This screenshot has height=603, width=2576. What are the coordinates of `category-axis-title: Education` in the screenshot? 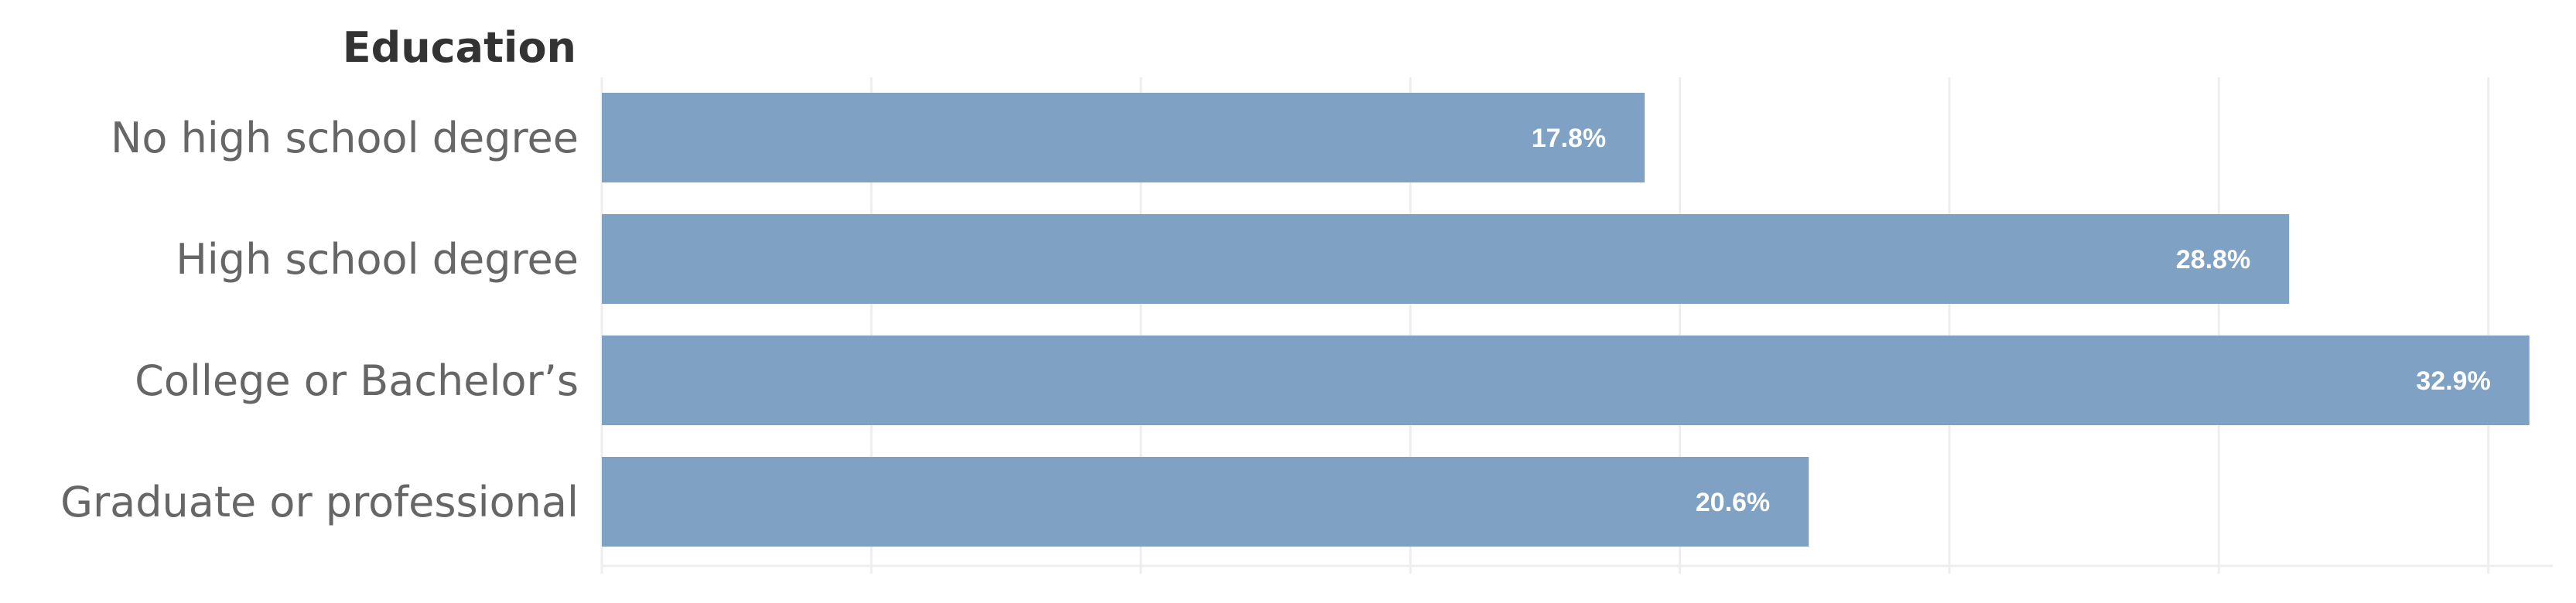 It's located at (459, 48).